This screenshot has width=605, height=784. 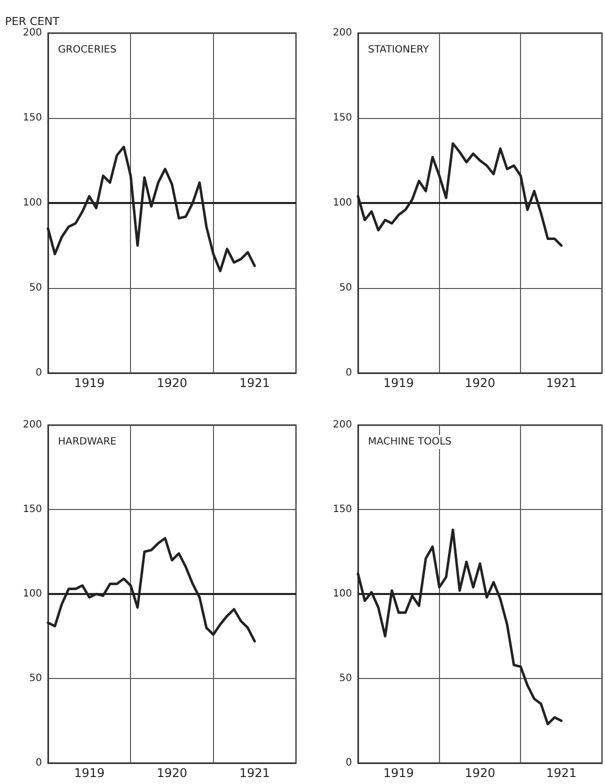 I want to click on y-axis-title: PER CENT, so click(x=32, y=21).